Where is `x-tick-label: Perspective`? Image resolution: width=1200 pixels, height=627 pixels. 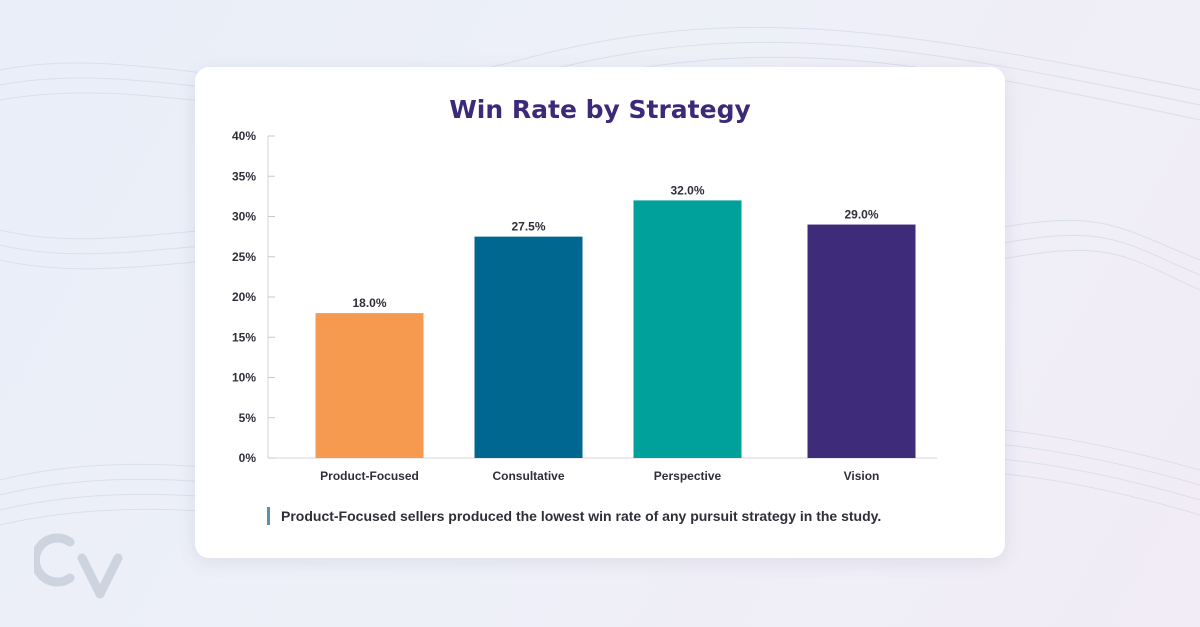
x-tick-label: Perspective is located at coordinates (688, 476).